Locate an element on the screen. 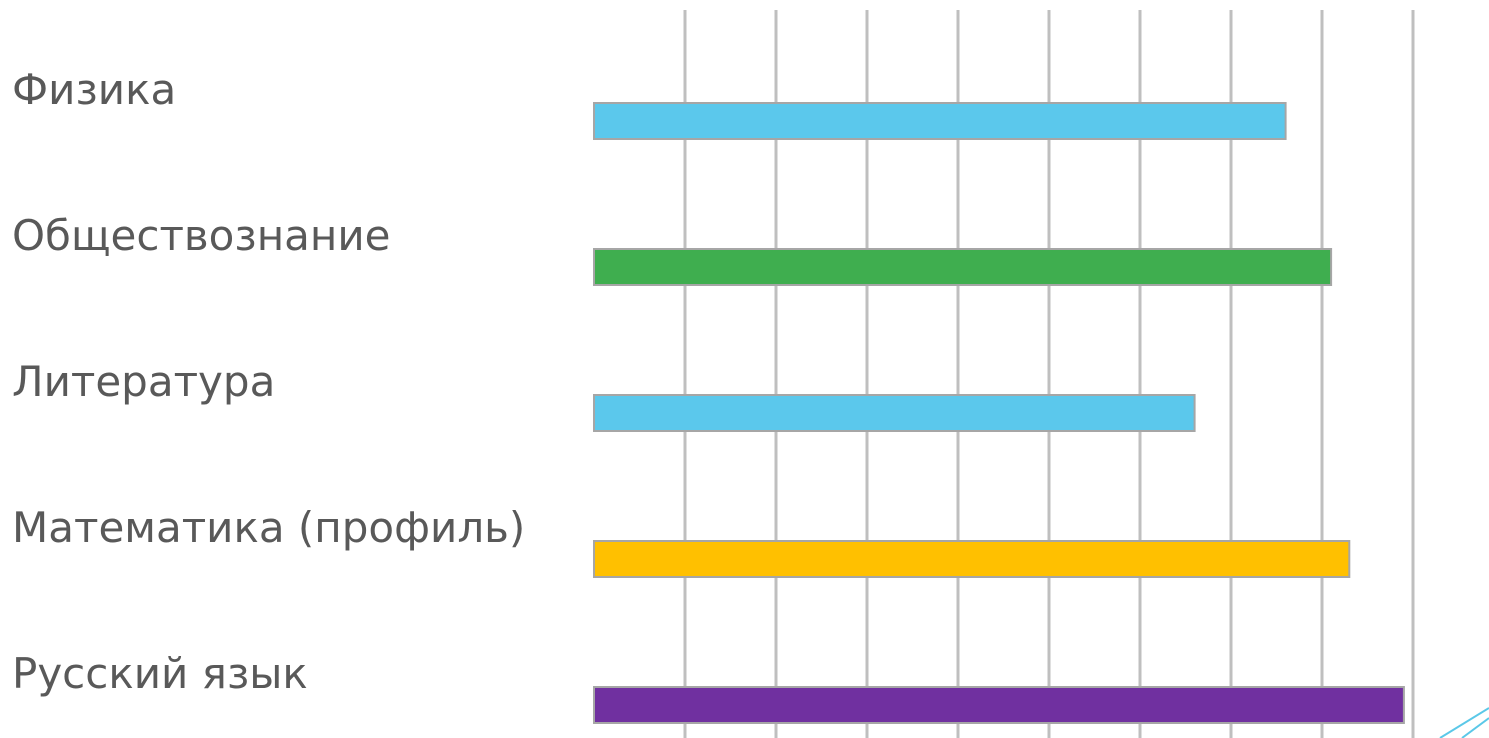 This screenshot has width=1489, height=738. category-label-2: Обществознание is located at coordinates (201, 235).